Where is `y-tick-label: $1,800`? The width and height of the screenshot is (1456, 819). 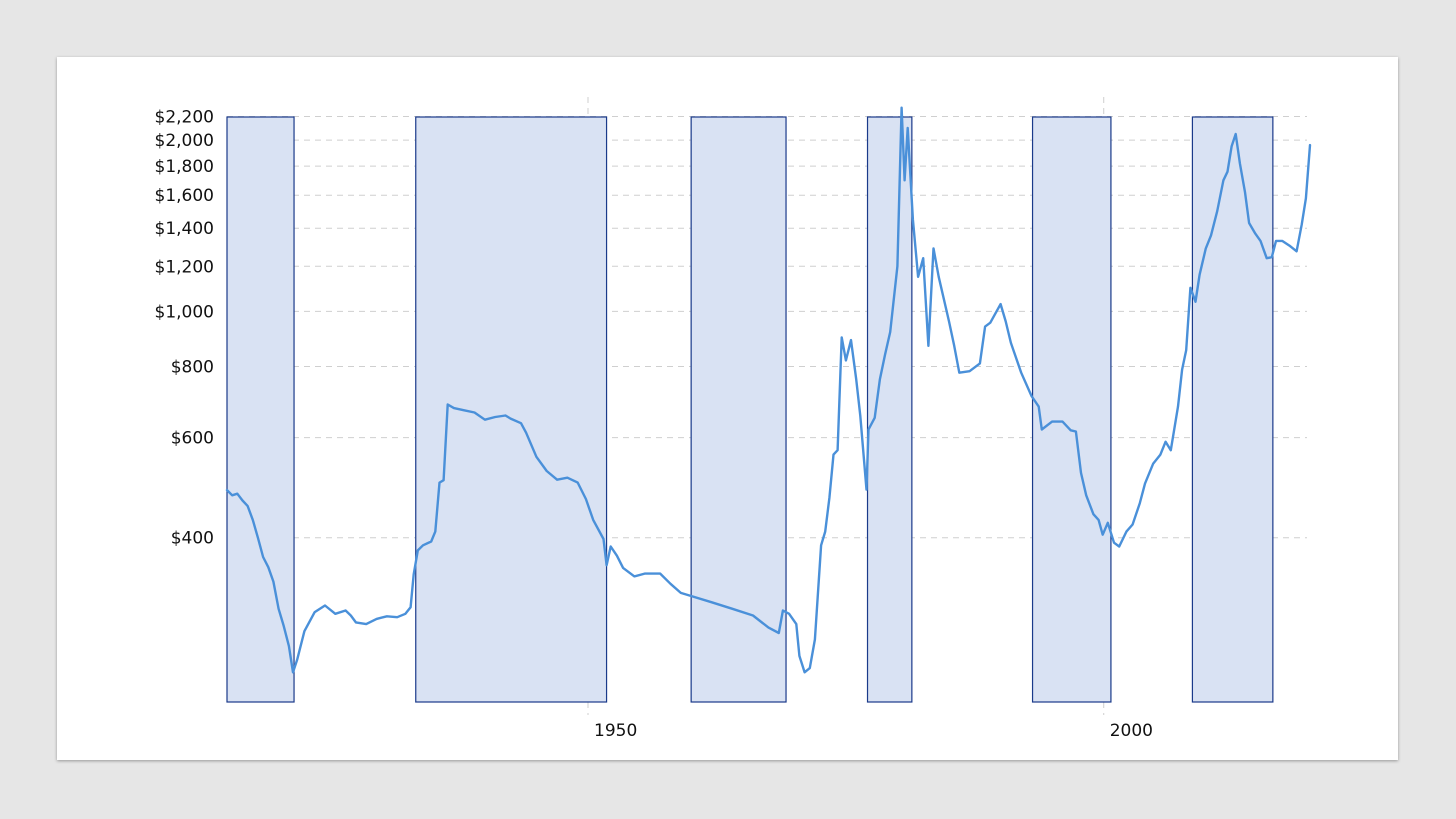 y-tick-label: $1,800 is located at coordinates (184, 167).